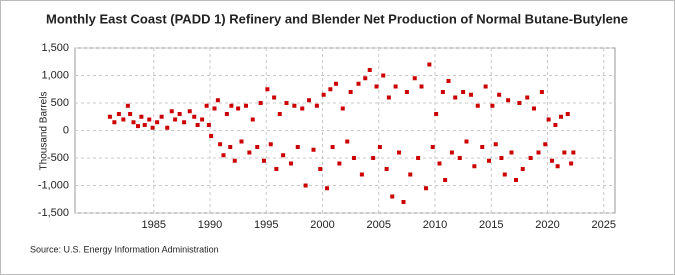 The height and width of the screenshot is (275, 675). What do you see at coordinates (44, 131) in the screenshot?
I see `y-axis-label: Thousand Barrels` at bounding box center [44, 131].